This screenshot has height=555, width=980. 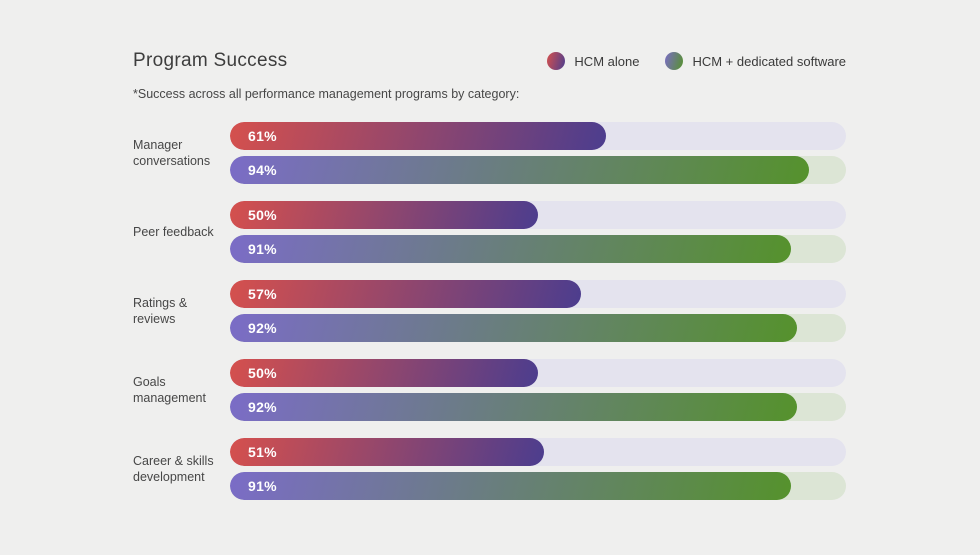 I want to click on bar-group: Ratings & reviews 57% 92%, so click(x=489, y=311).